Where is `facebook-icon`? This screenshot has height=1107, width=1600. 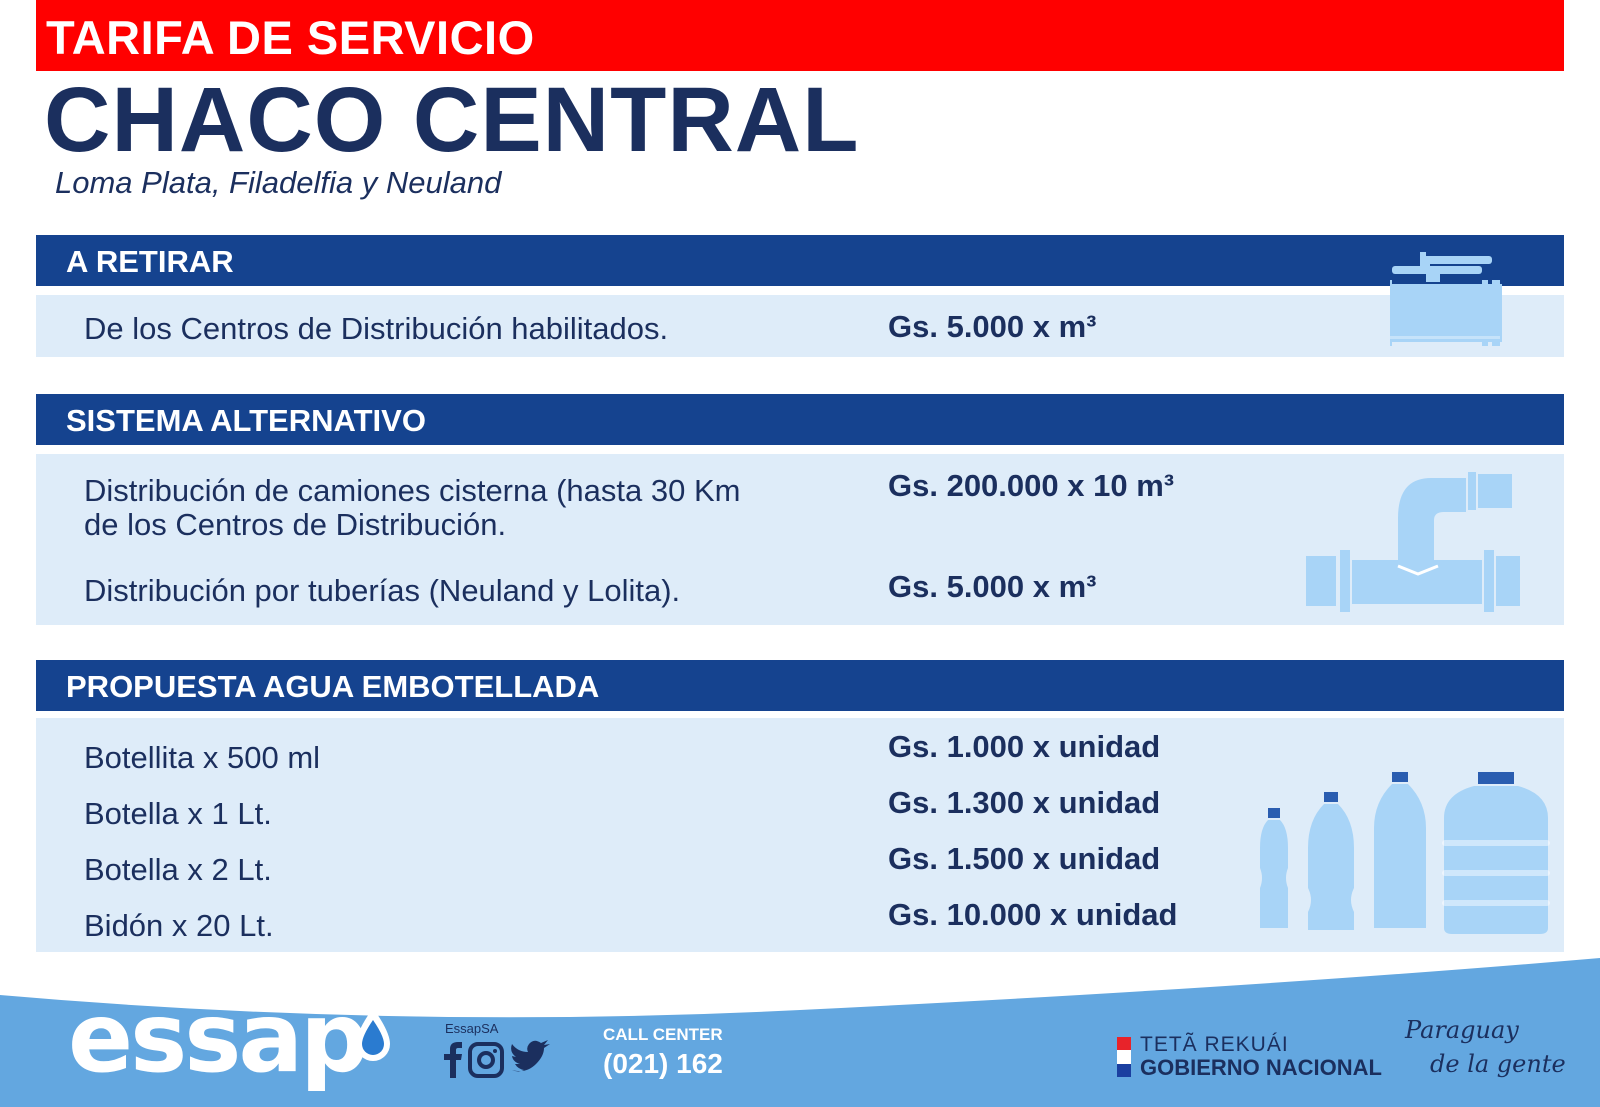
facebook-icon is located at coordinates (453, 1060).